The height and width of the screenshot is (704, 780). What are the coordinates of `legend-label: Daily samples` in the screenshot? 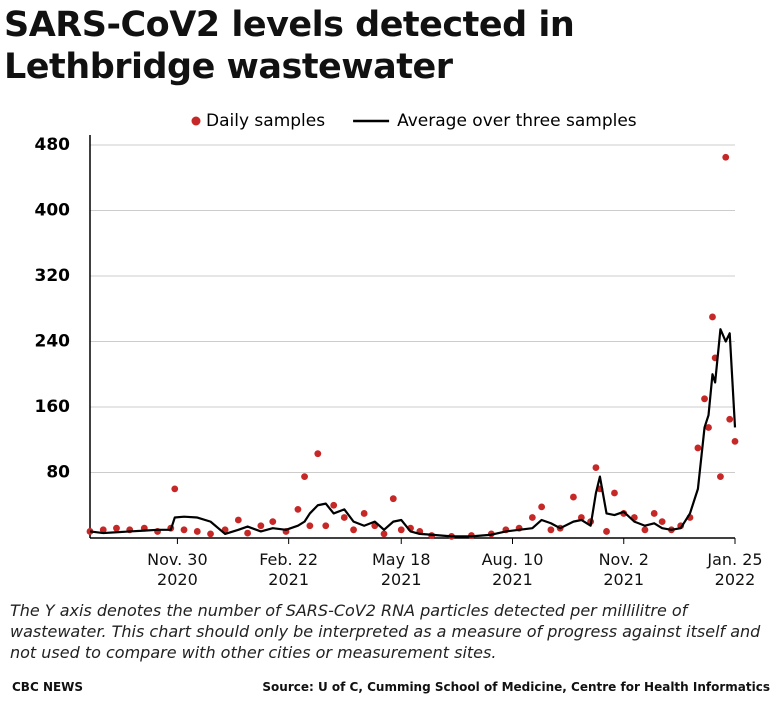 It's located at (265, 121).